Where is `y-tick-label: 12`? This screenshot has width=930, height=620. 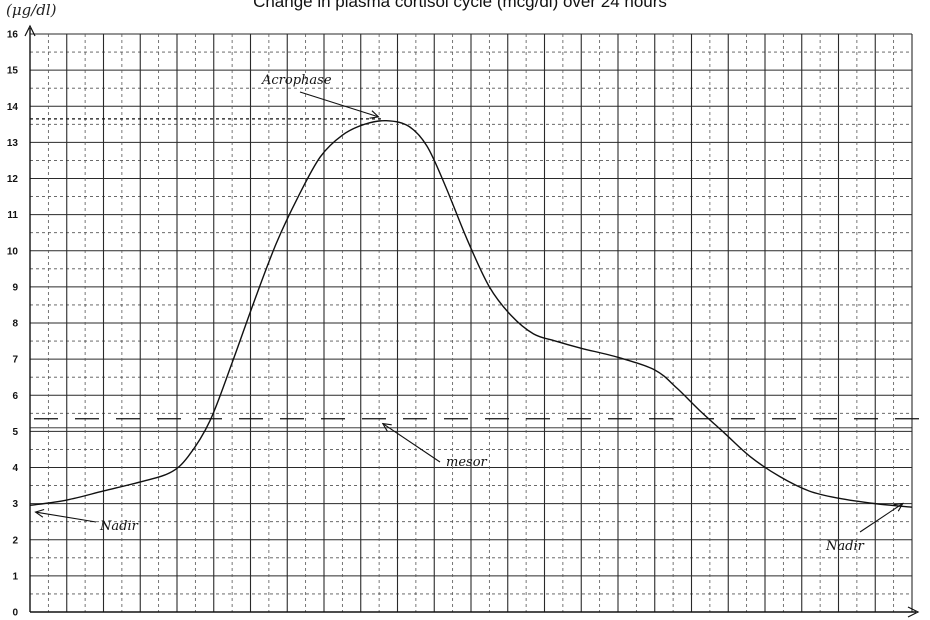 y-tick-label: 12 is located at coordinates (13, 179).